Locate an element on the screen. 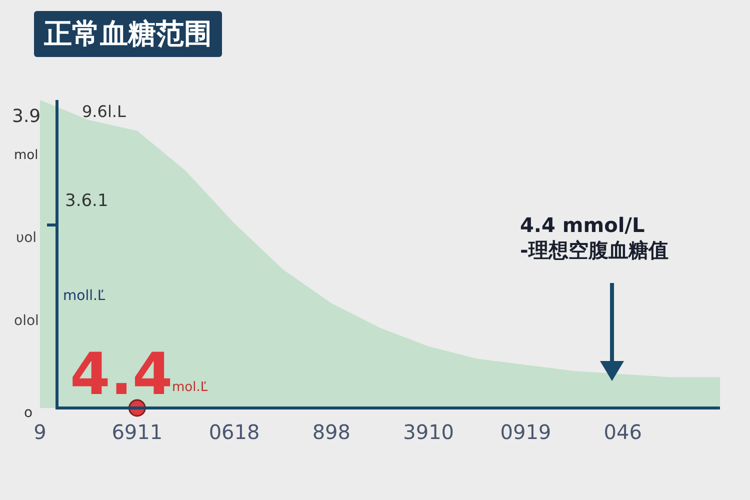 The width and height of the screenshot is (750, 500). x-tick-label: 6911 is located at coordinates (137, 432).